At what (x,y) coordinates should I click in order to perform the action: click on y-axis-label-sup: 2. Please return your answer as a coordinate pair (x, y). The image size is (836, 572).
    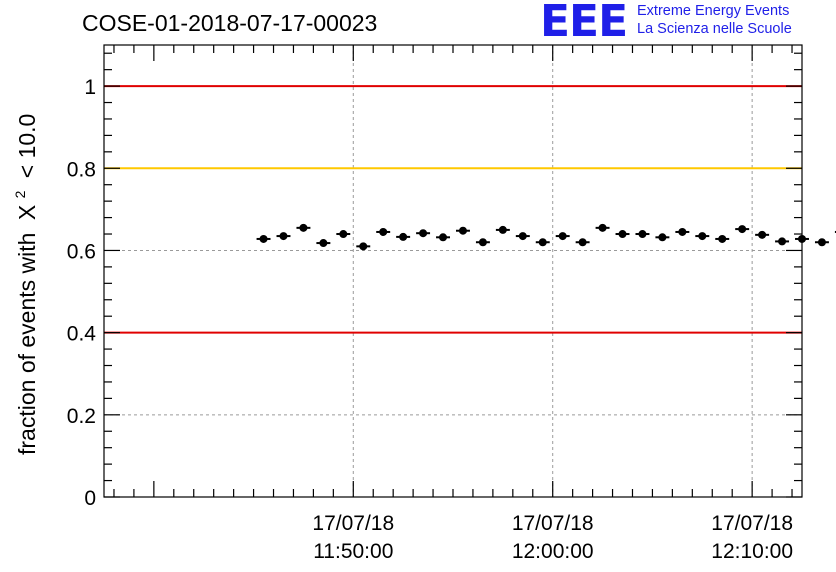
    Looking at the image, I should click on (20, 194).